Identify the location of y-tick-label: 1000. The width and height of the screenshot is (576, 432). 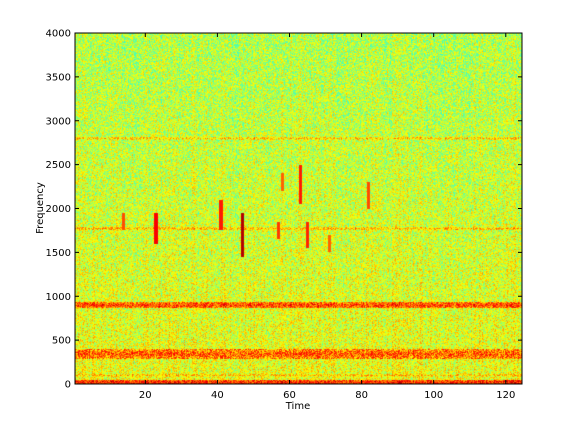
(58, 297).